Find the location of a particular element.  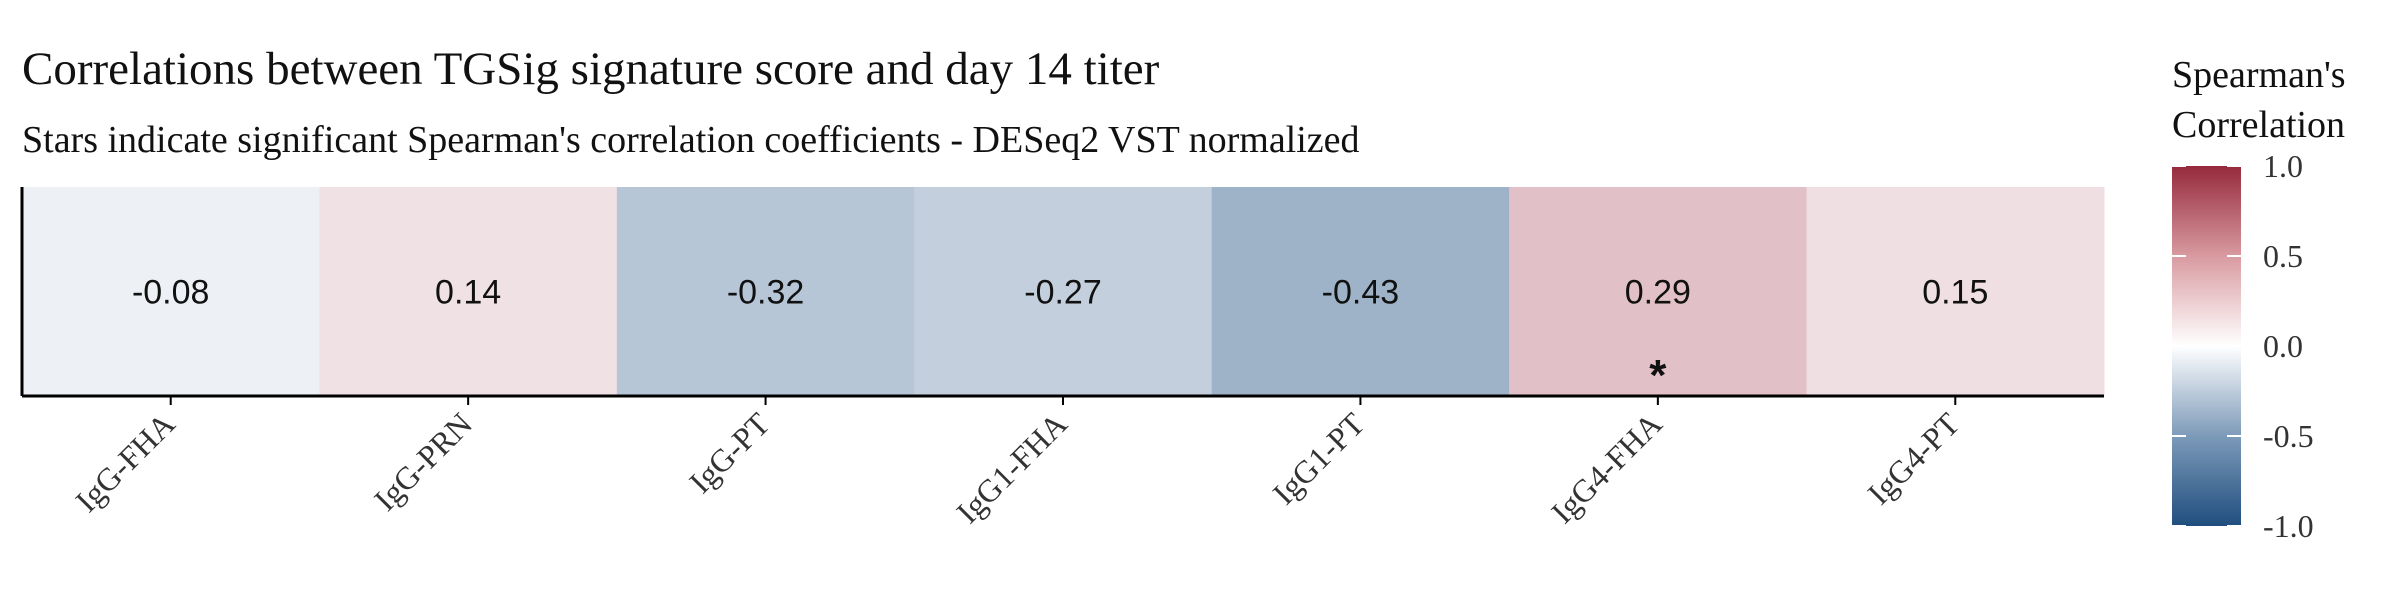

significance-star: * is located at coordinates (1658, 375).